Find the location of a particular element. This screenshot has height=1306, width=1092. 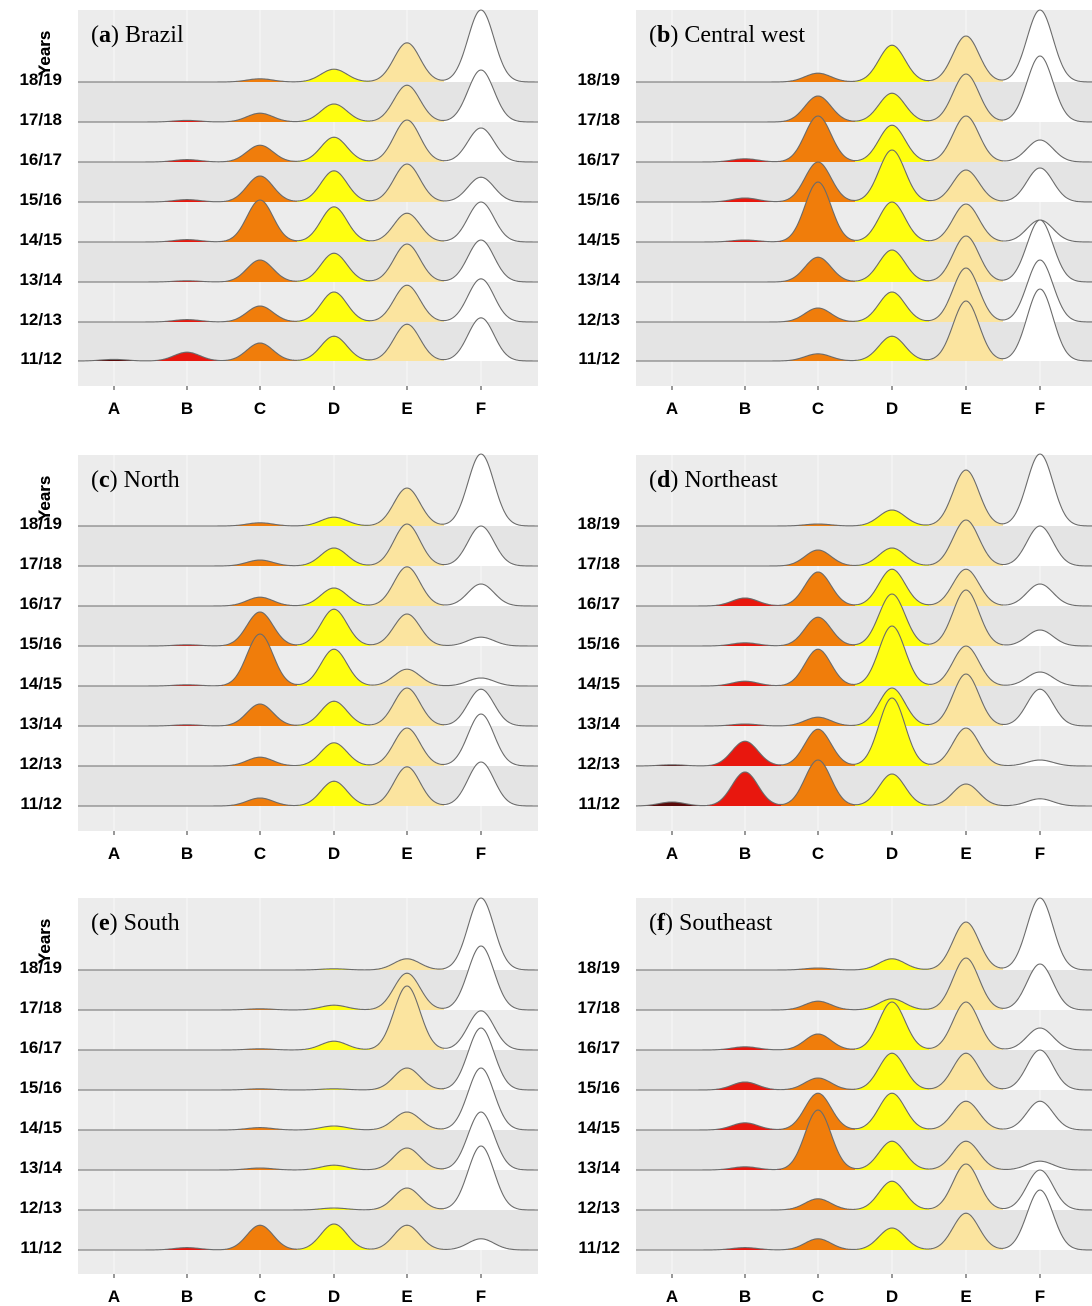

panel-title: (e) South is located at coordinates (135, 923).